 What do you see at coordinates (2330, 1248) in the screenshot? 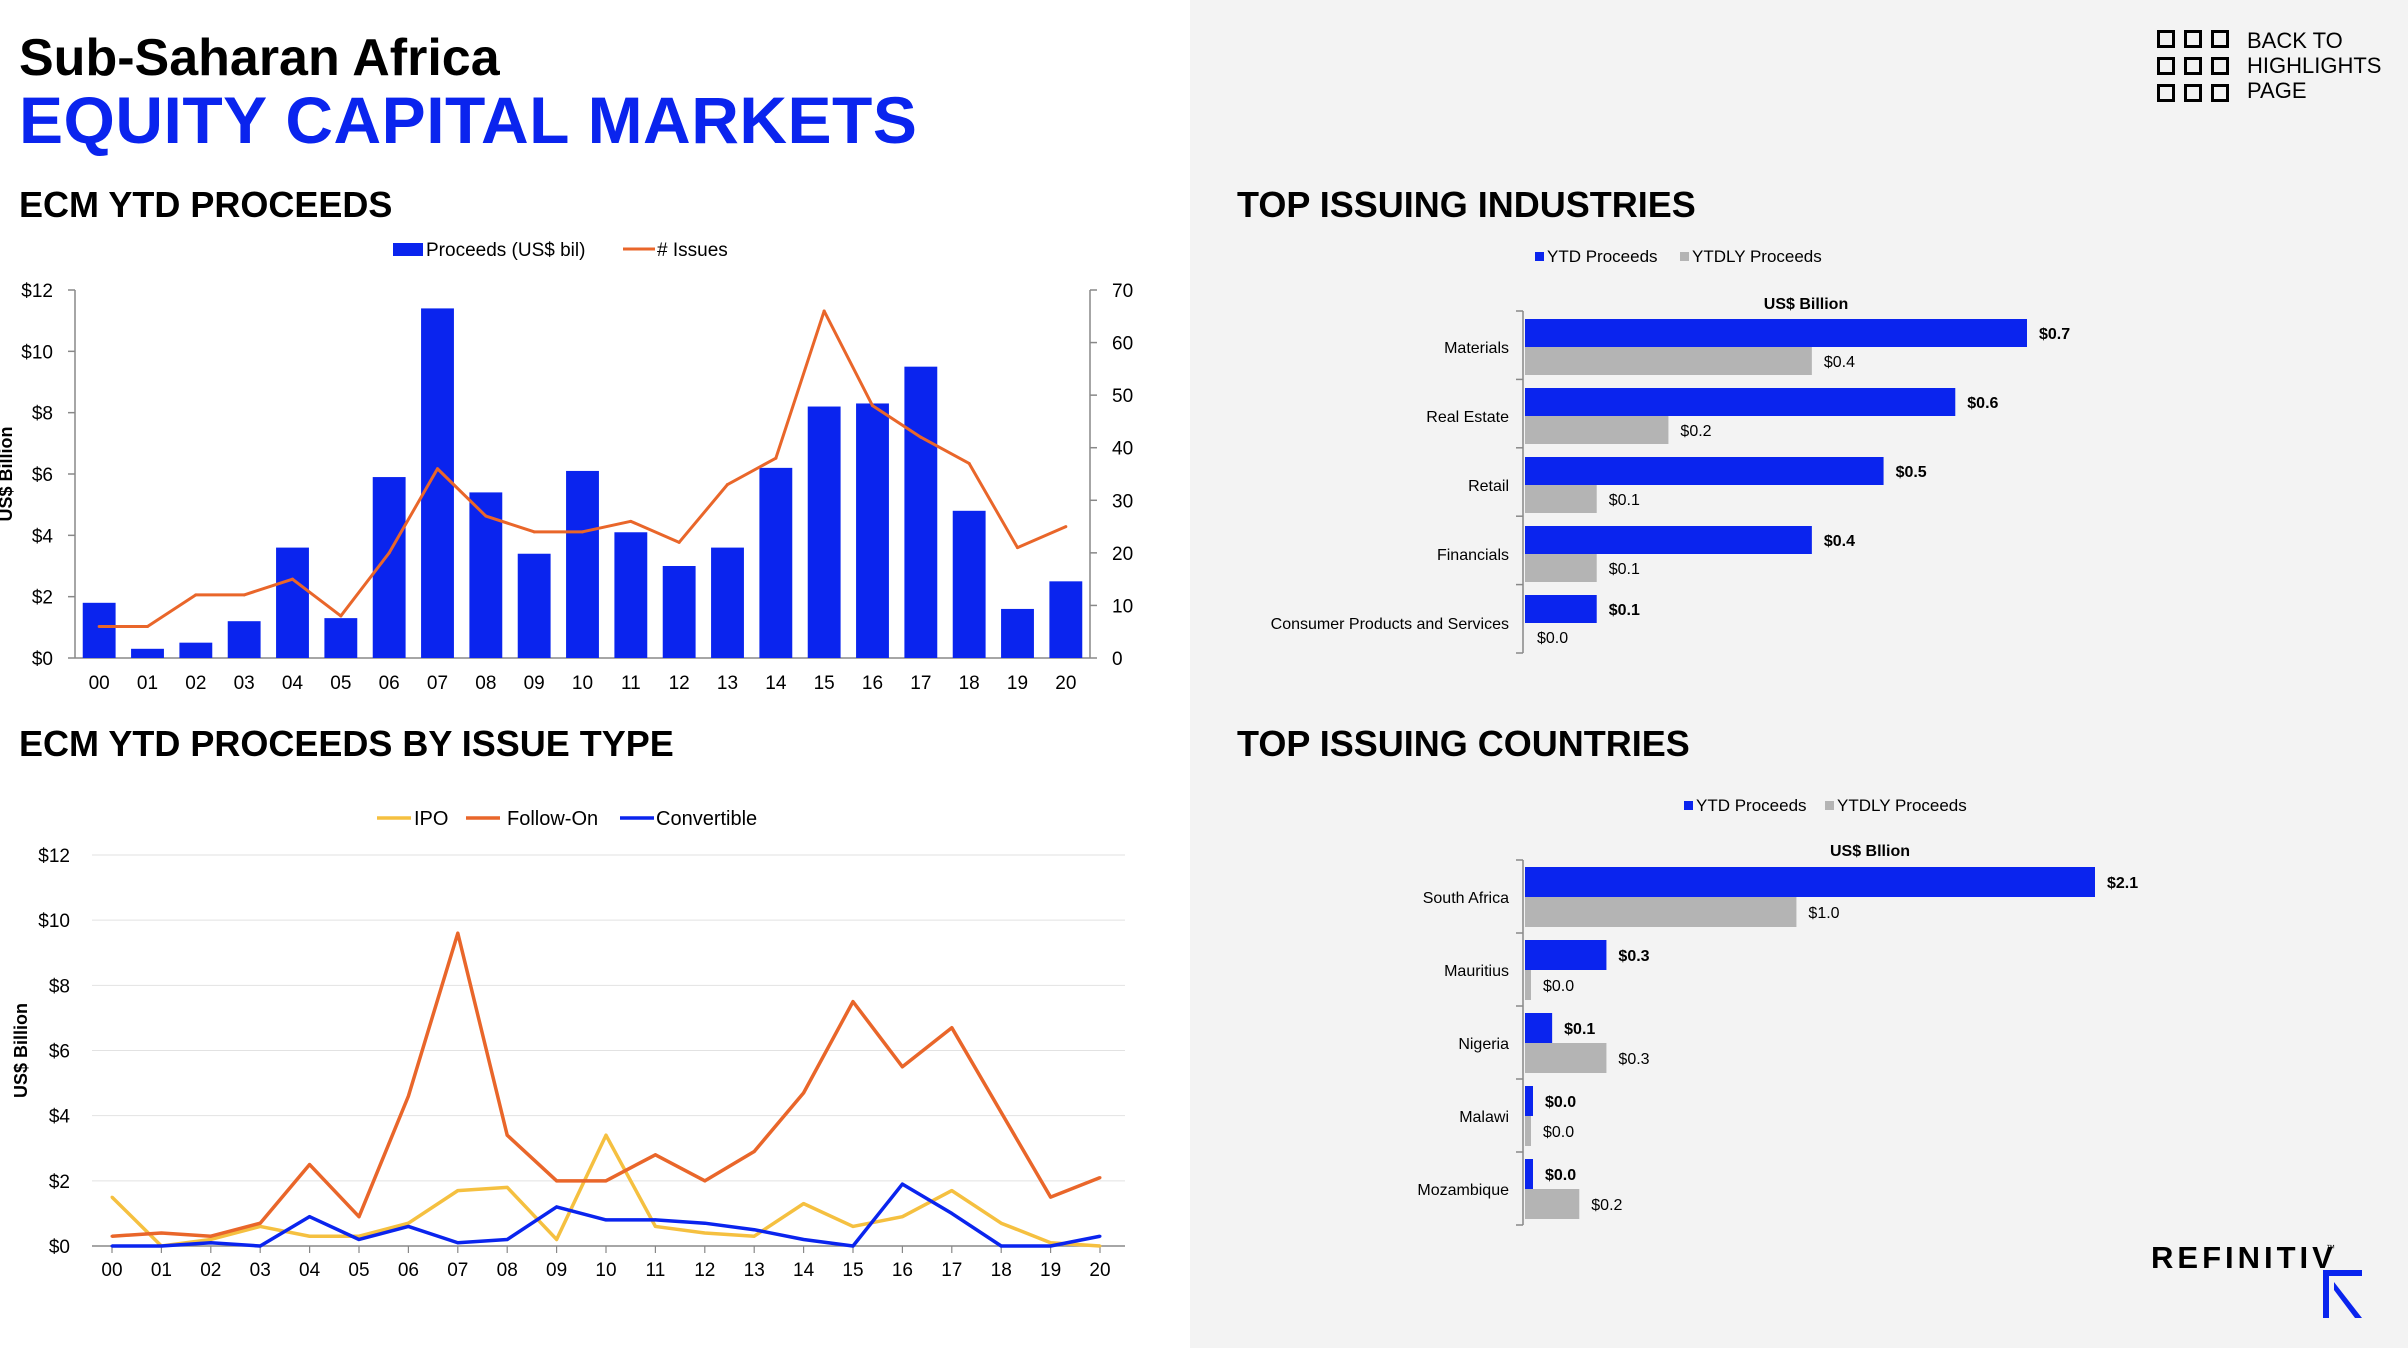
I see `brand-trademark: ™` at bounding box center [2330, 1248].